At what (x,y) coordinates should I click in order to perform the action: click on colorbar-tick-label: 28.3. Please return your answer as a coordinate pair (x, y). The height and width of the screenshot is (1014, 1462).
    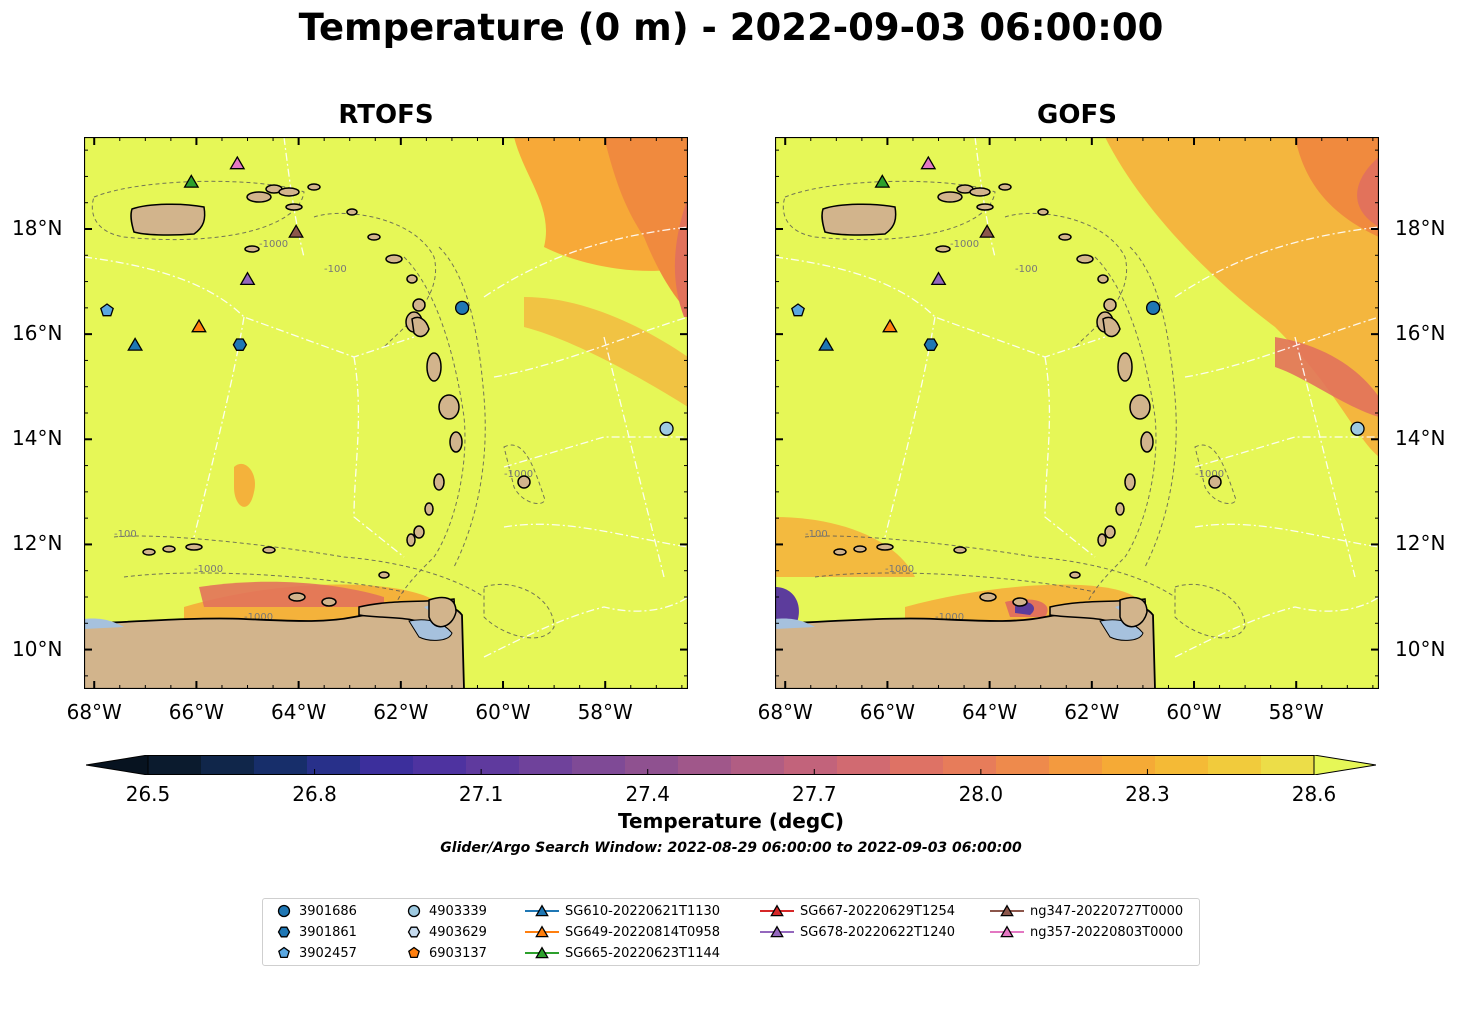
    Looking at the image, I should click on (1147, 794).